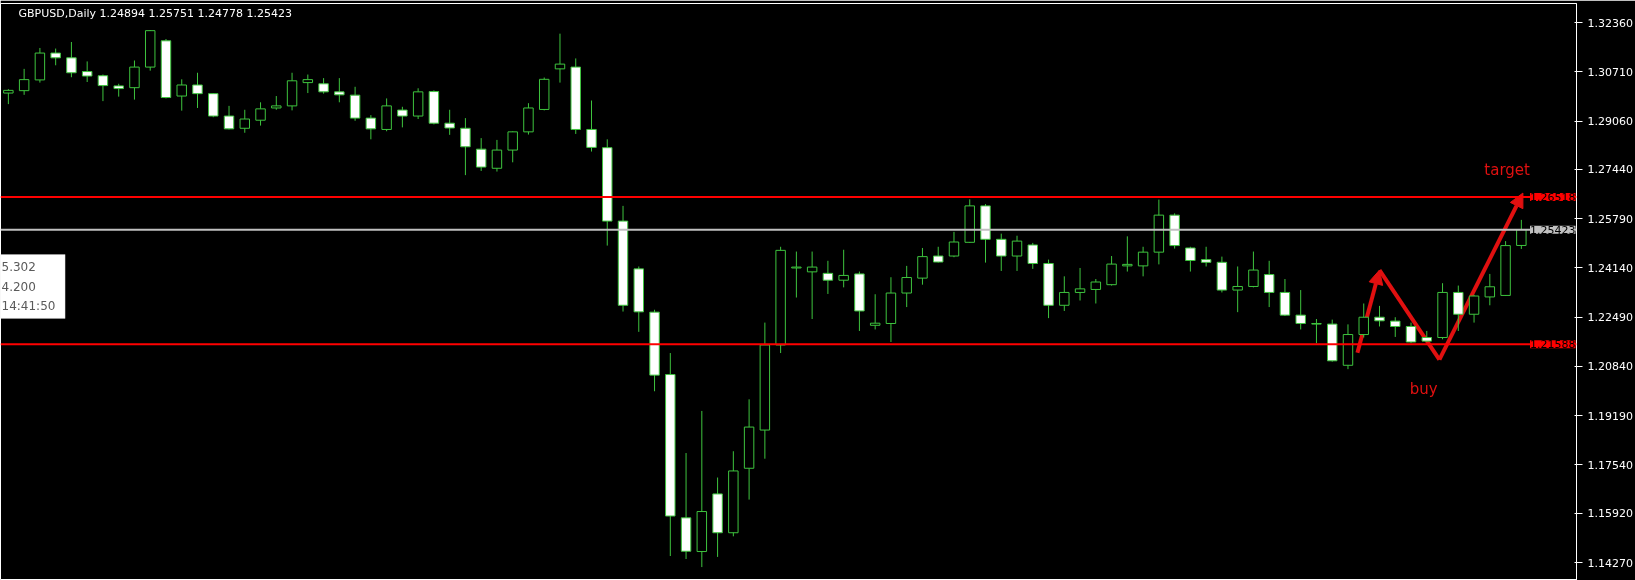  What do you see at coordinates (18, 286) in the screenshot?
I see `annotation: 4.200` at bounding box center [18, 286].